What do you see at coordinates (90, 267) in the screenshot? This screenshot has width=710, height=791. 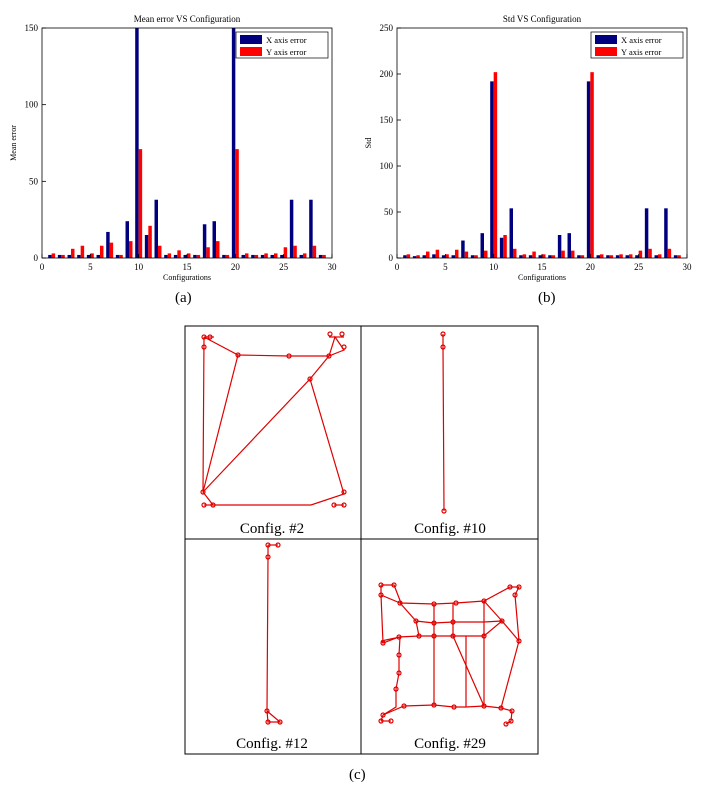 I see `chart1-xtick-label-5: 5` at bounding box center [90, 267].